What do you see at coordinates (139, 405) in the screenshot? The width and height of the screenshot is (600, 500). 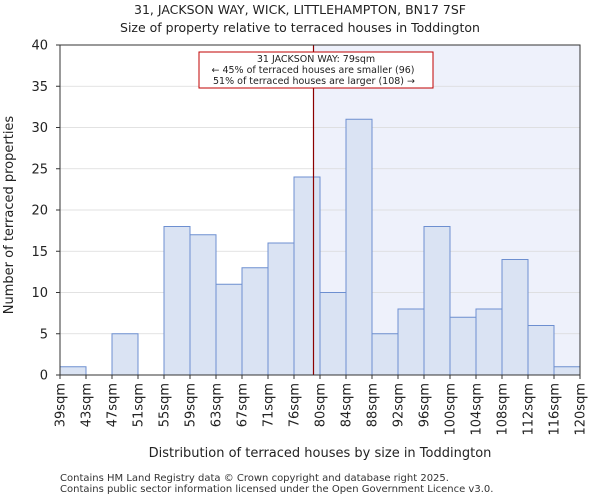 I see `x-tick-label: 51sqm` at bounding box center [139, 405].